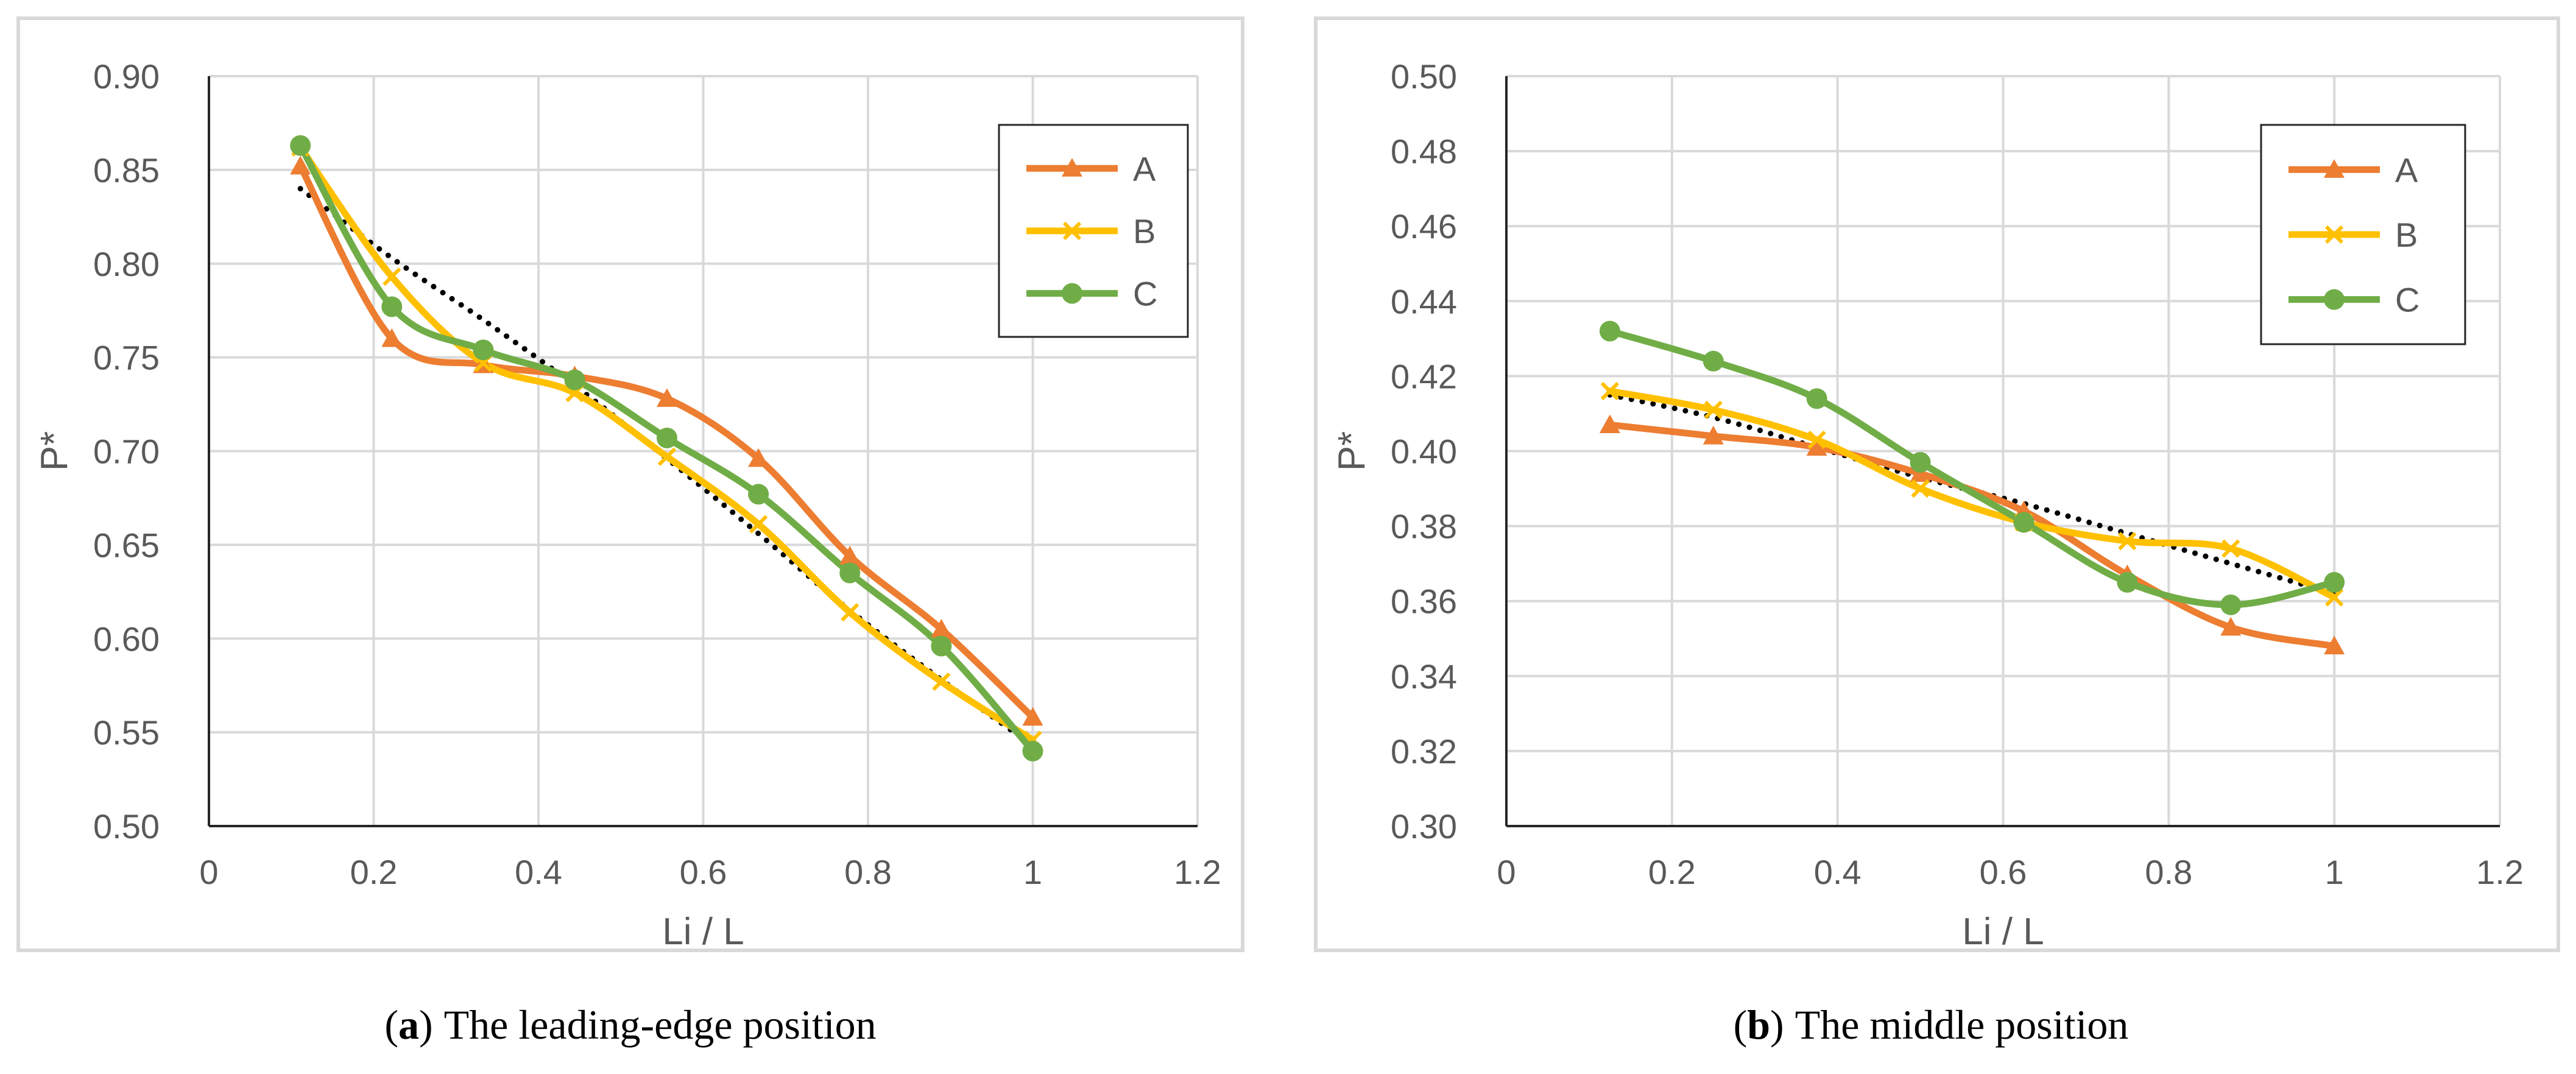 This screenshot has height=1074, width=2576. I want to click on chart-a-legend-A-marker, so click(1072, 167).